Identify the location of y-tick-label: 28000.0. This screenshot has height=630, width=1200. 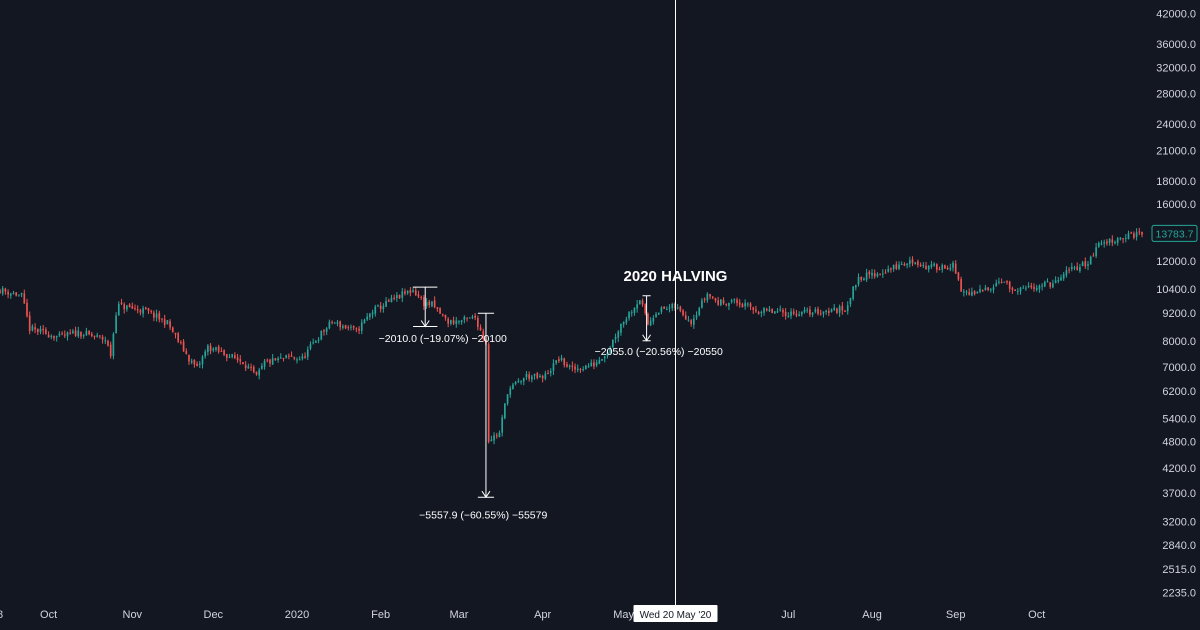
(1176, 95).